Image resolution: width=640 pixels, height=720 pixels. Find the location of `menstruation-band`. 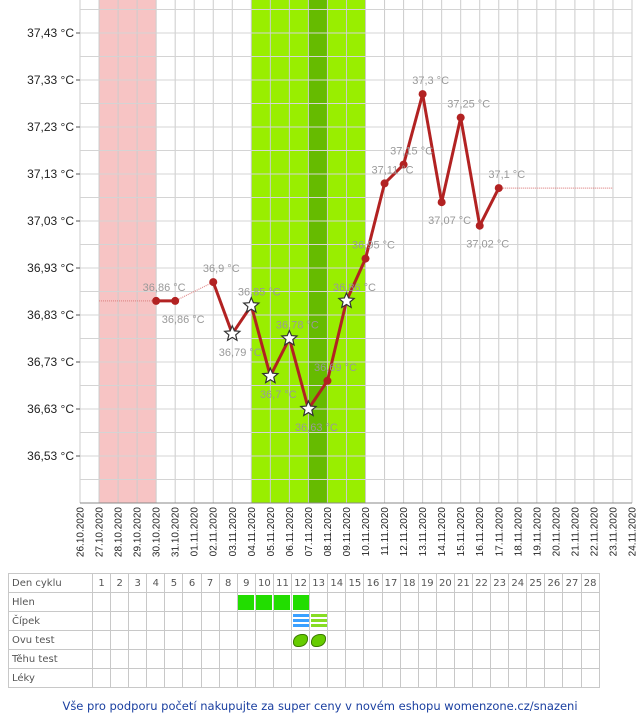

menstruation-band is located at coordinates (128, 251).